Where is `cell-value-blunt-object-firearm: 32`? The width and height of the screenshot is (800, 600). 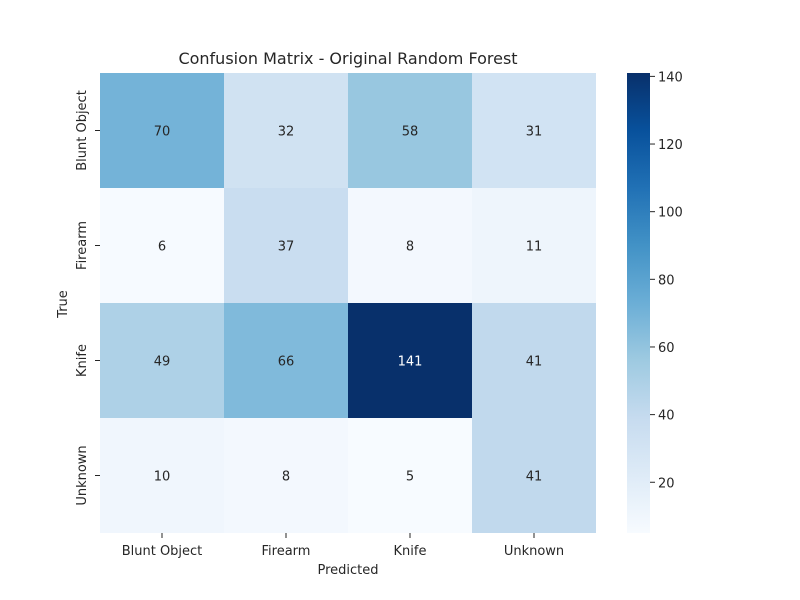
cell-value-blunt-object-firearm: 32 is located at coordinates (286, 132).